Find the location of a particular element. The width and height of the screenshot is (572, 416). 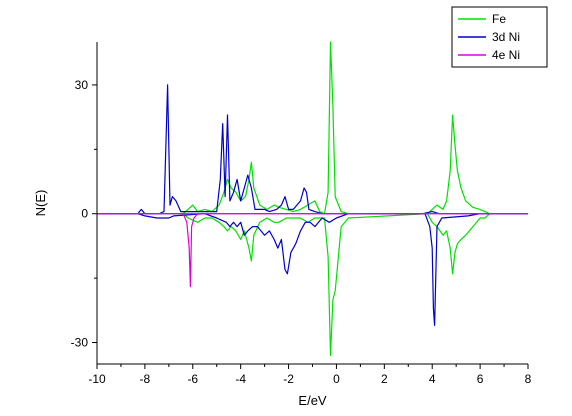

legend-label: 3d Ni is located at coordinates (506, 37).